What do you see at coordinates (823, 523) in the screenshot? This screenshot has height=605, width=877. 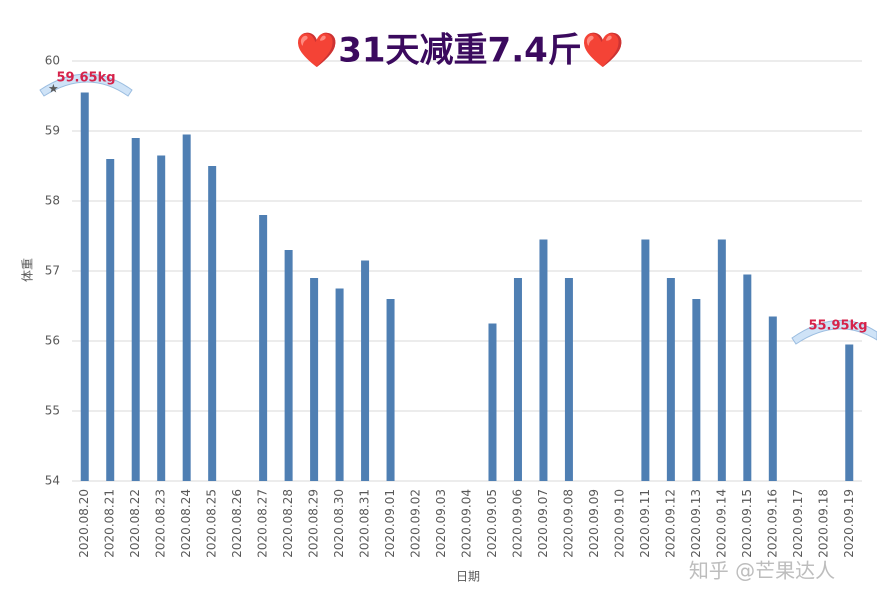 I see `x-tick-label: 2020.09.18` at bounding box center [823, 523].